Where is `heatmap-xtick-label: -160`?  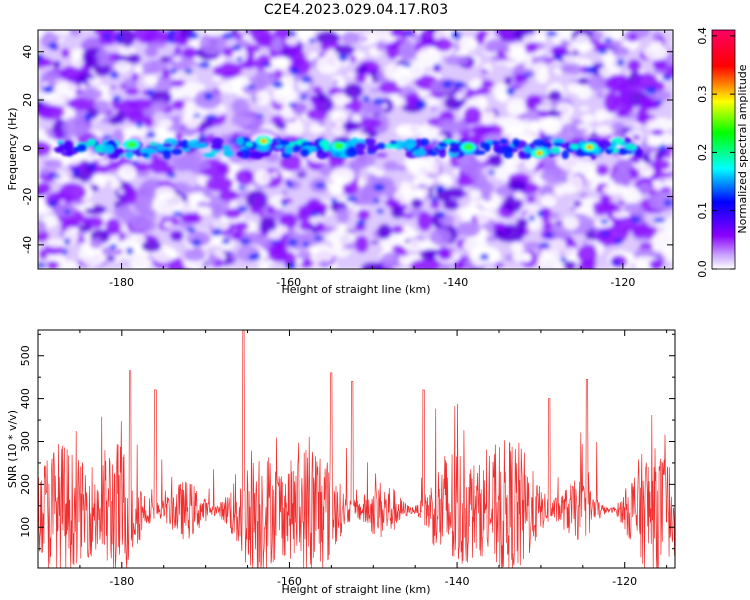 heatmap-xtick-label: -160 is located at coordinates (288, 282).